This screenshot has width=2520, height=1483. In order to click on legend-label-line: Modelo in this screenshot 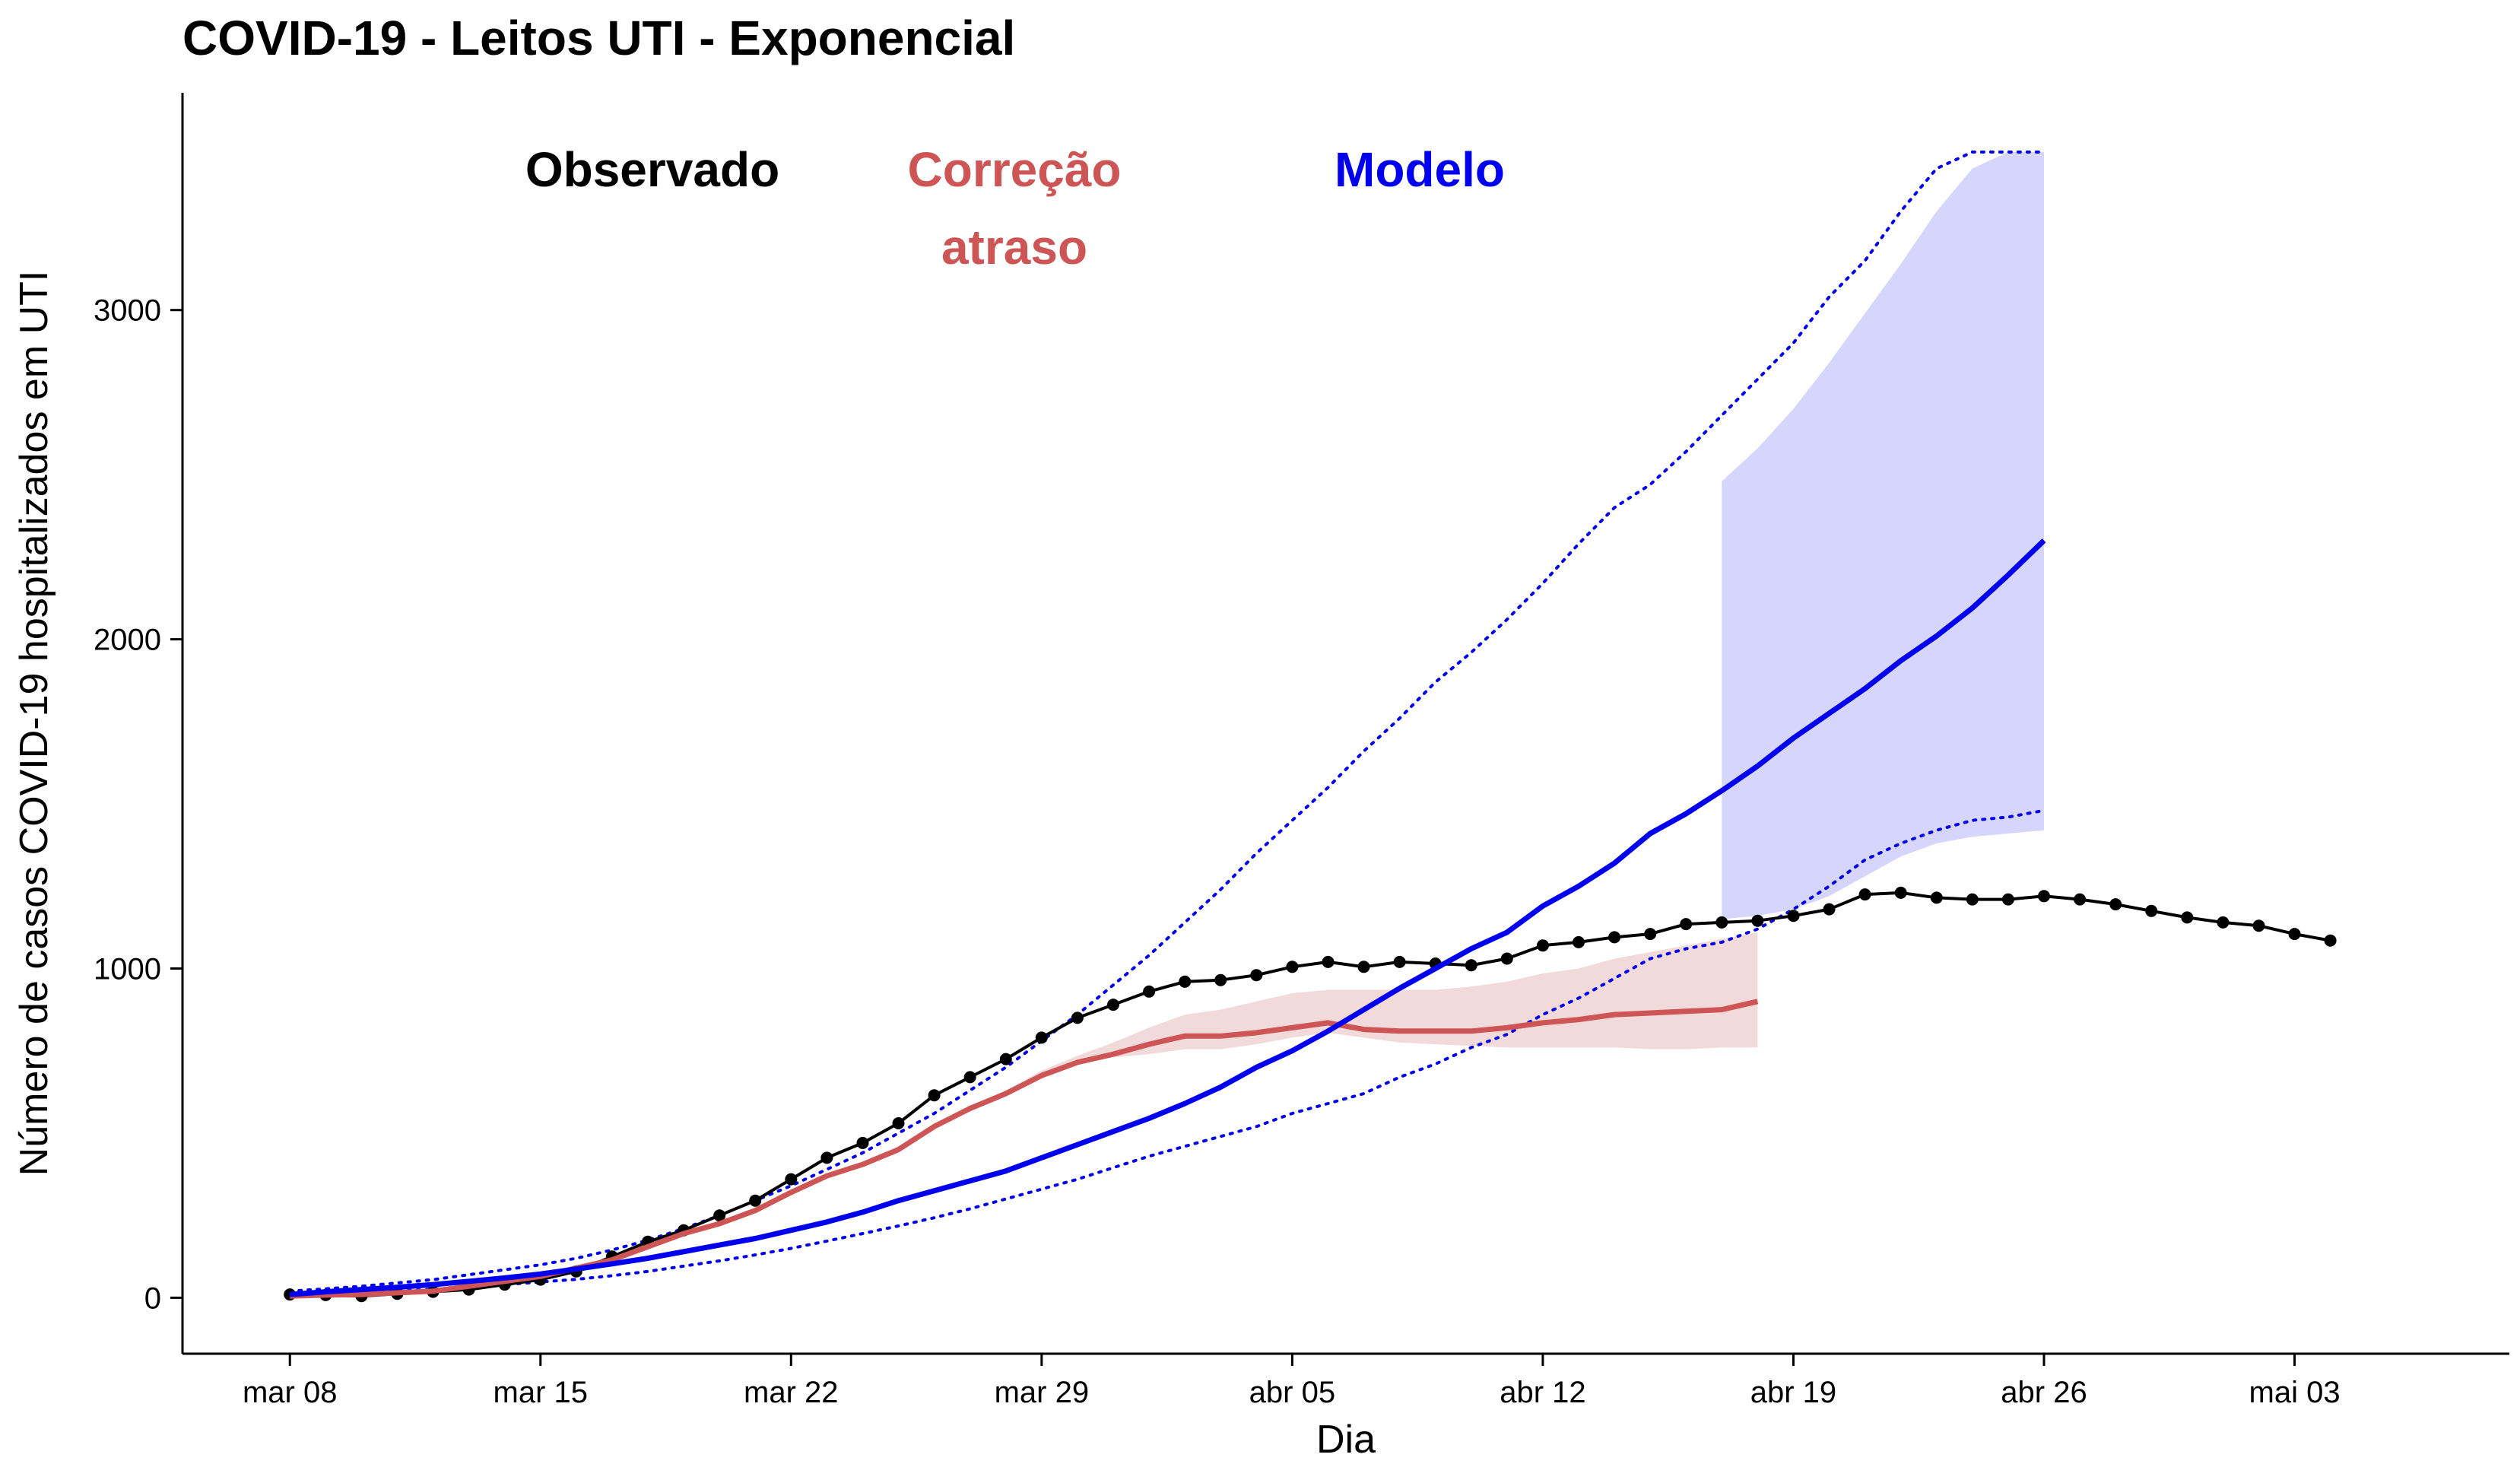, I will do `click(1420, 169)`.